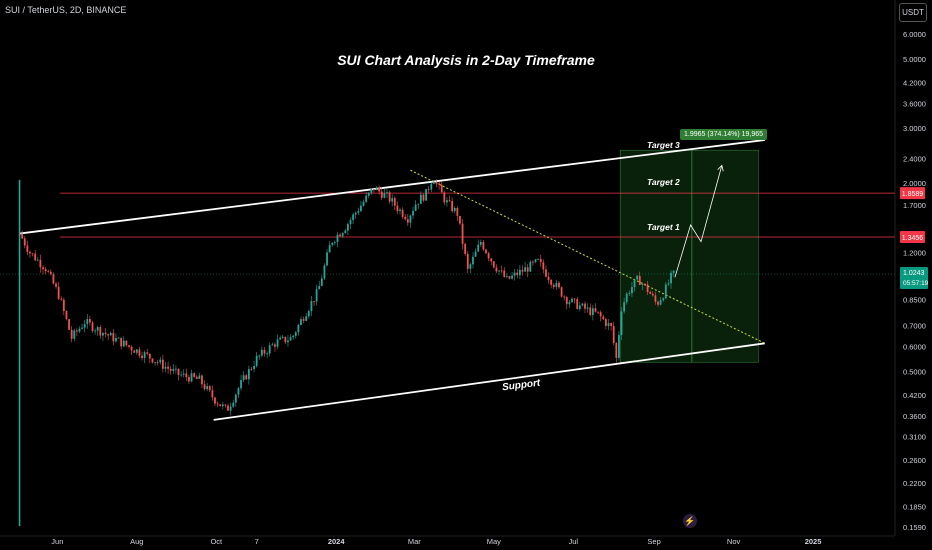 The height and width of the screenshot is (550, 932). Describe the element at coordinates (914, 128) in the screenshot. I see `y-tick-label: 3.0000` at that location.